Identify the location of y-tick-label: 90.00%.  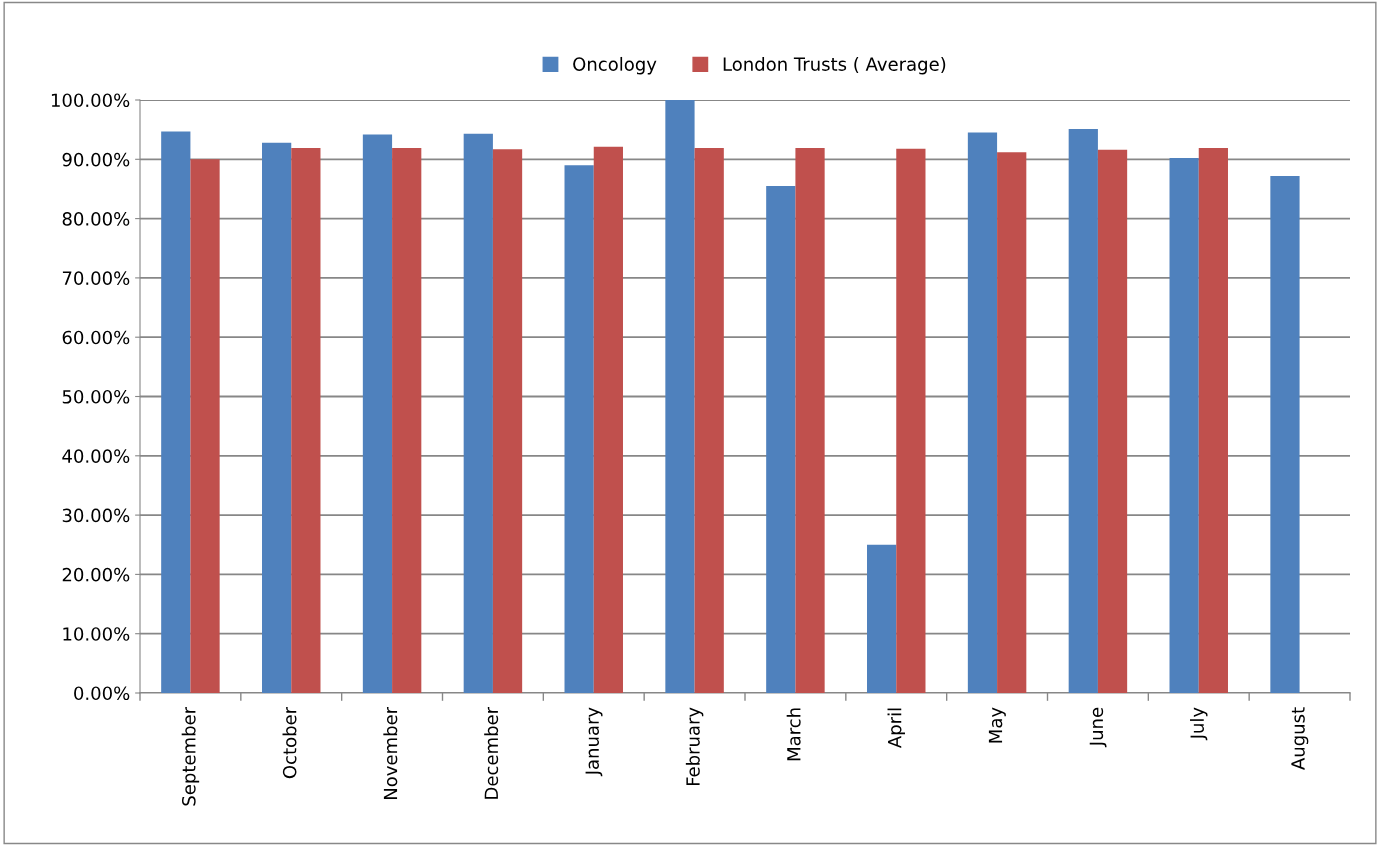
(96, 159).